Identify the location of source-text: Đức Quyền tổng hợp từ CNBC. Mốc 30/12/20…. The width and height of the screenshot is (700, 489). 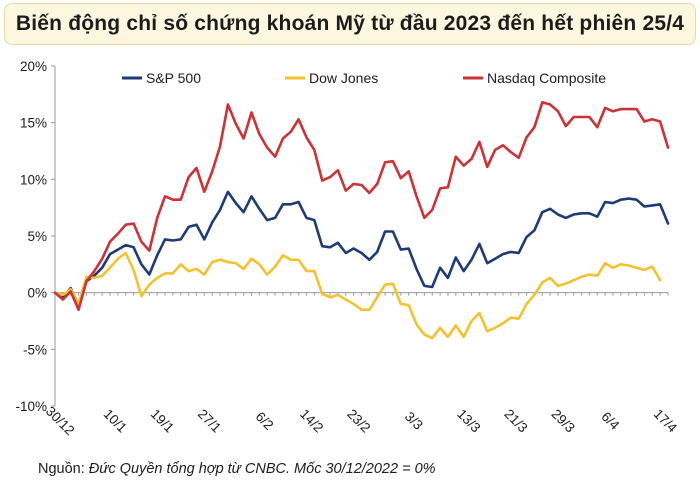
(262, 469).